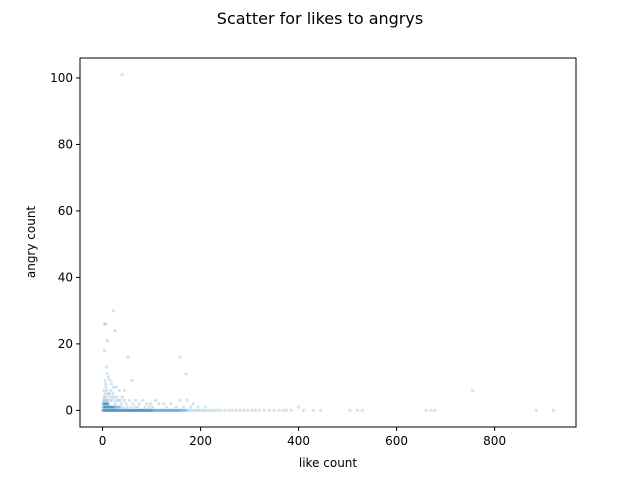 This screenshot has height=480, width=640. I want to click on y-tick-label: 40, so click(65, 277).